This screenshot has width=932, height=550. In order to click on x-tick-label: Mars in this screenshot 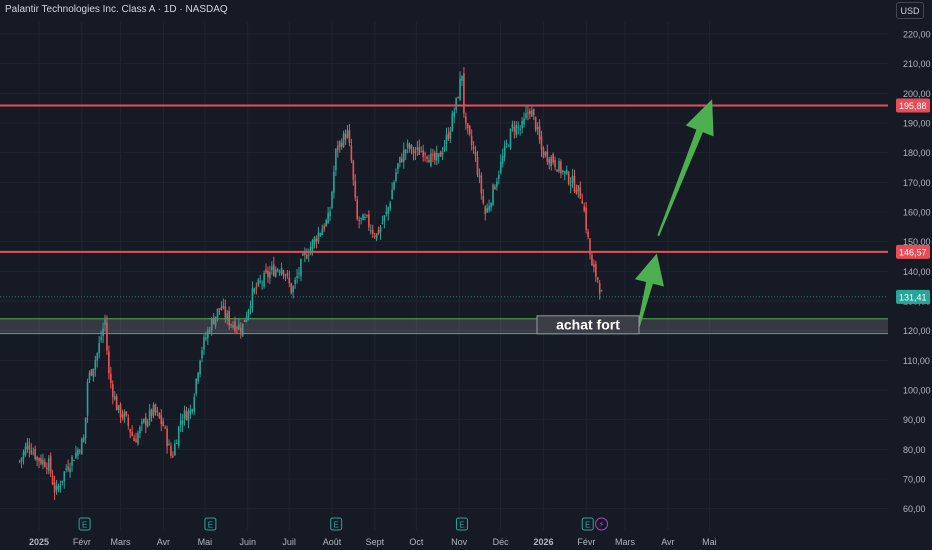, I will do `click(625, 542)`.